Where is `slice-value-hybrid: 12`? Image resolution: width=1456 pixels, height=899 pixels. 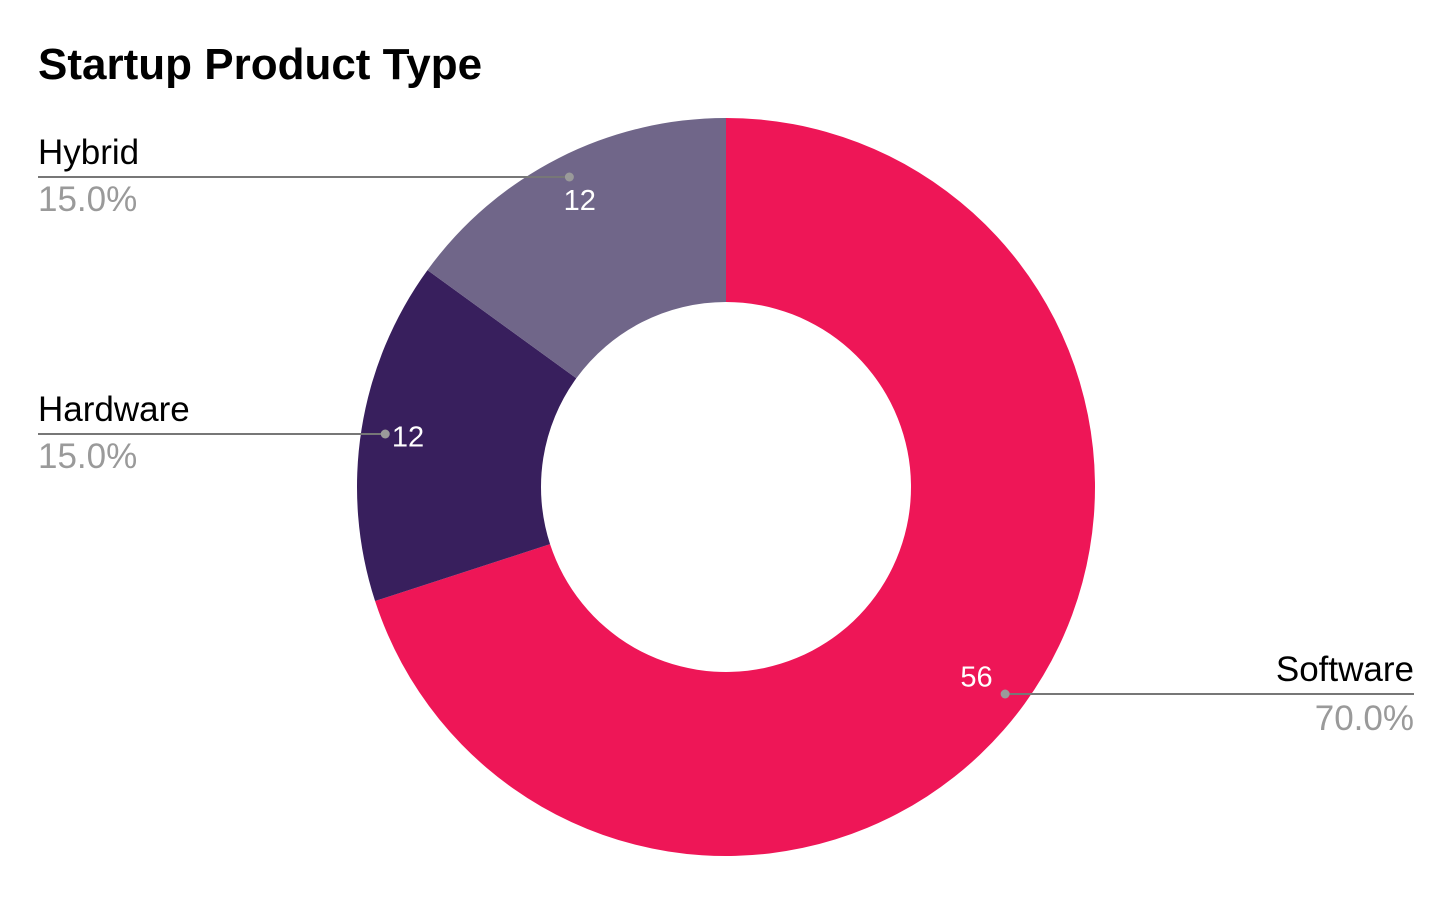
slice-value-hybrid: 12 is located at coordinates (580, 201).